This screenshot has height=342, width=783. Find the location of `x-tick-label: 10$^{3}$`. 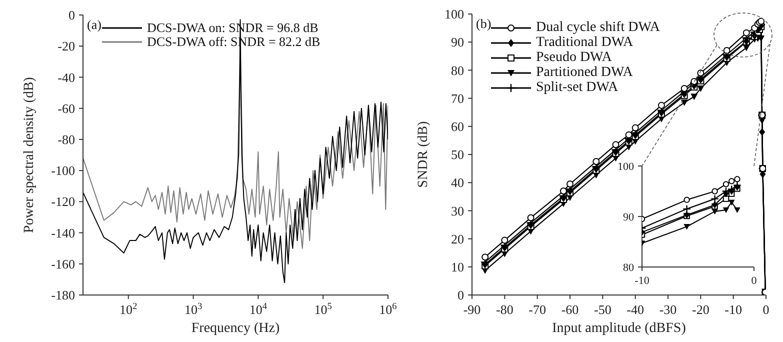

x-tick-label: 10$^{3}$ is located at coordinates (193, 309).